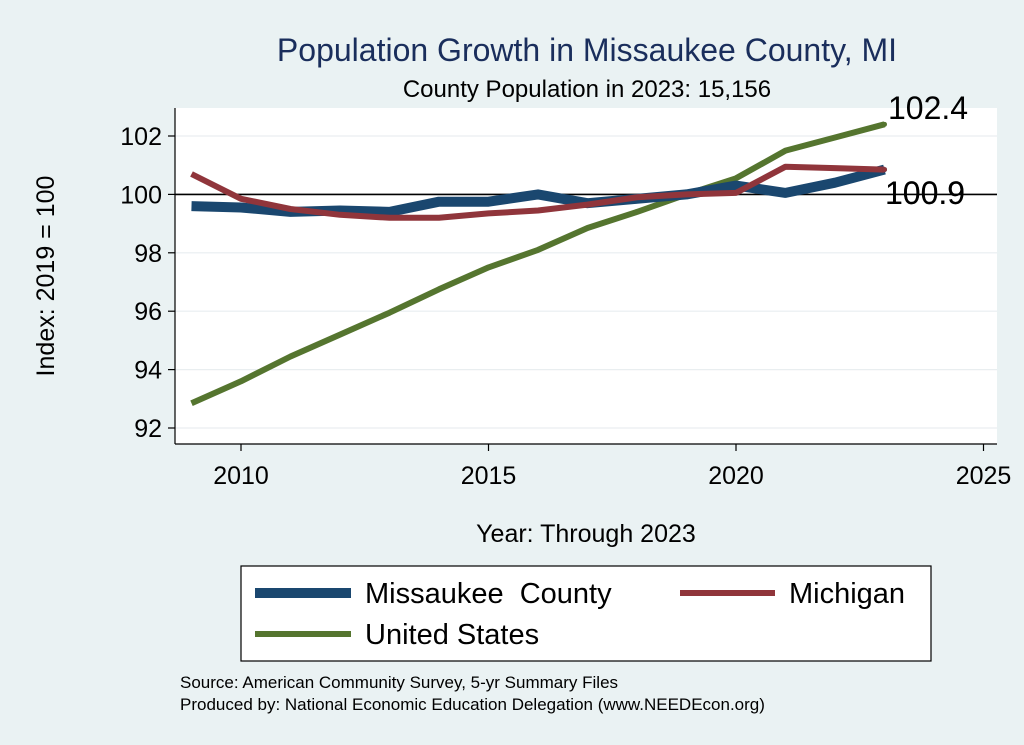  What do you see at coordinates (241, 476) in the screenshot?
I see `x-tick-label-2010: 2010` at bounding box center [241, 476].